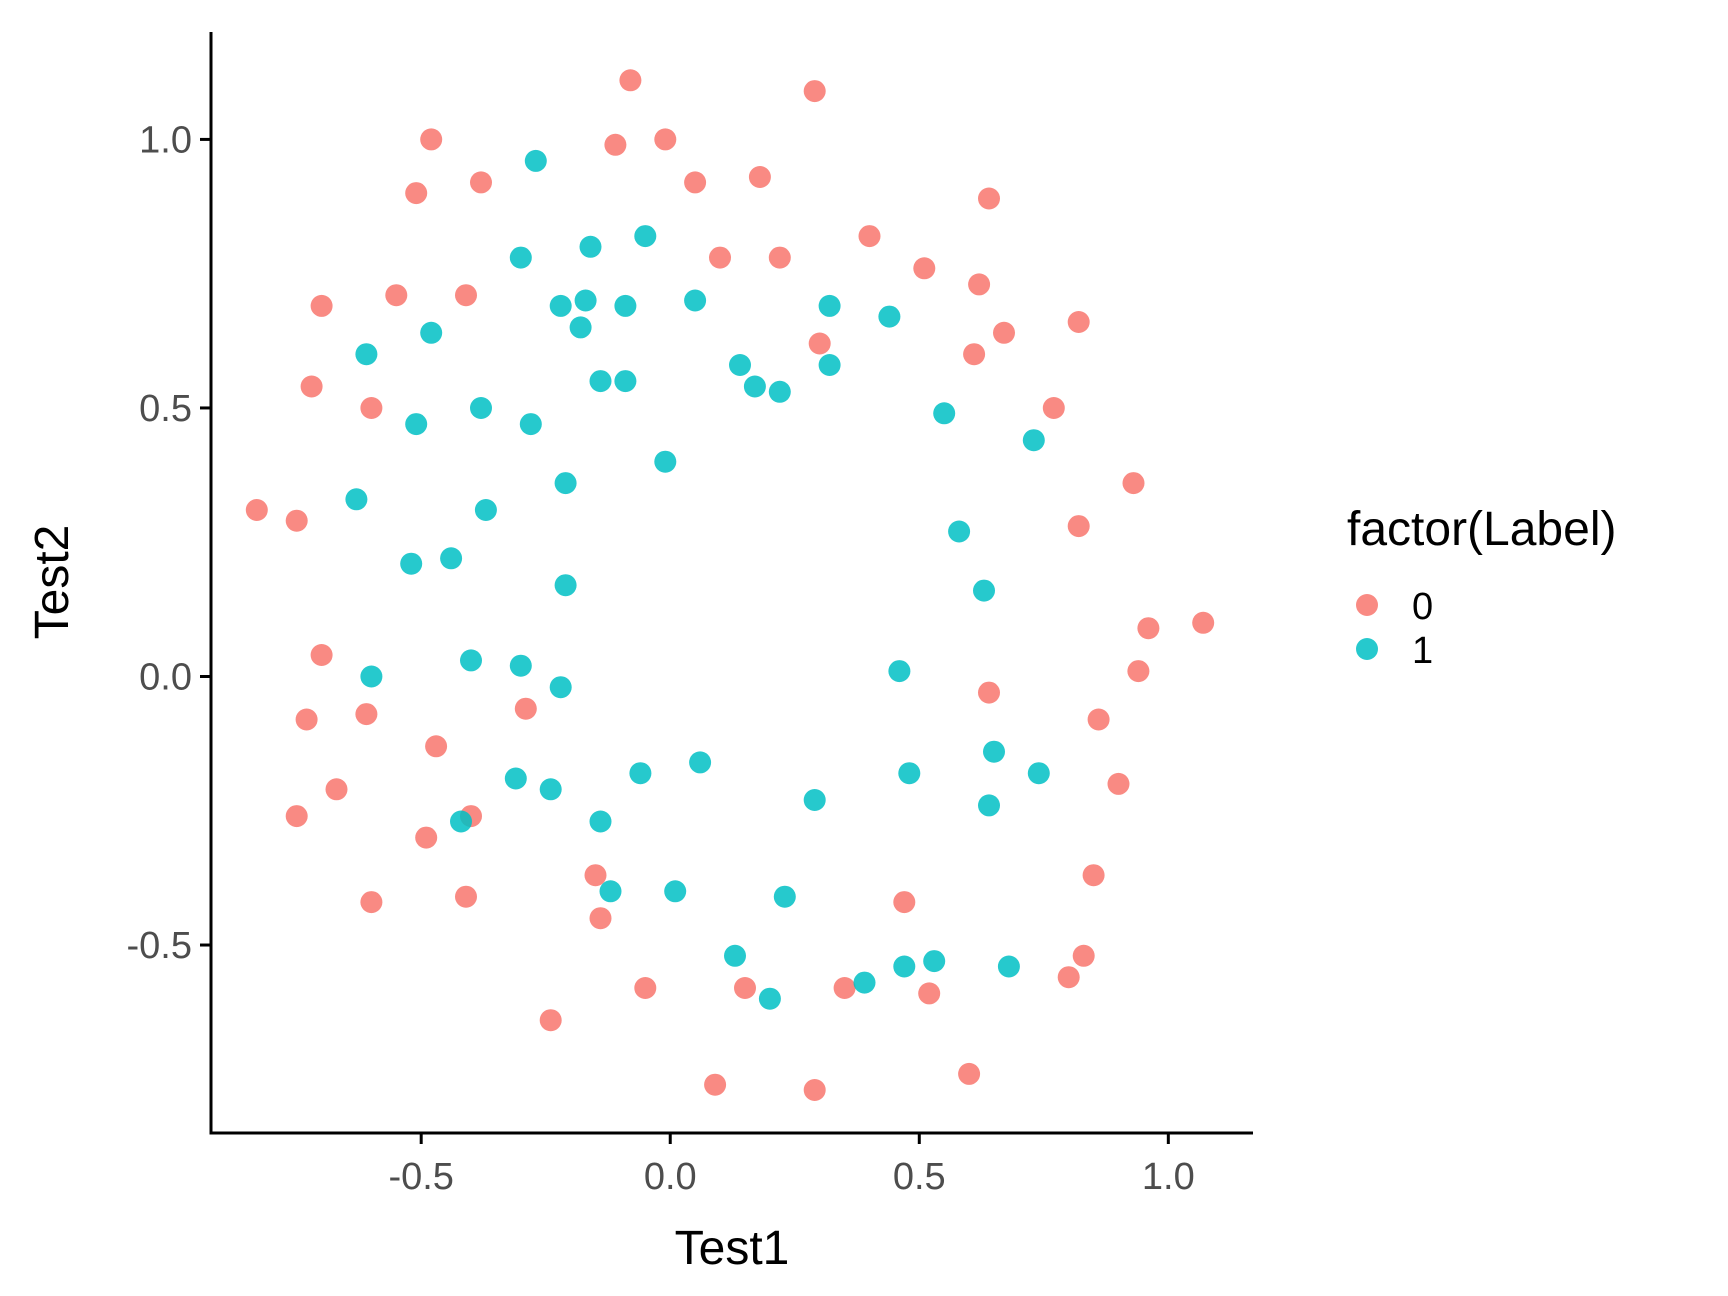 The height and width of the screenshot is (1296, 1728). I want to click on legend-label-1: 1, so click(1422, 651).